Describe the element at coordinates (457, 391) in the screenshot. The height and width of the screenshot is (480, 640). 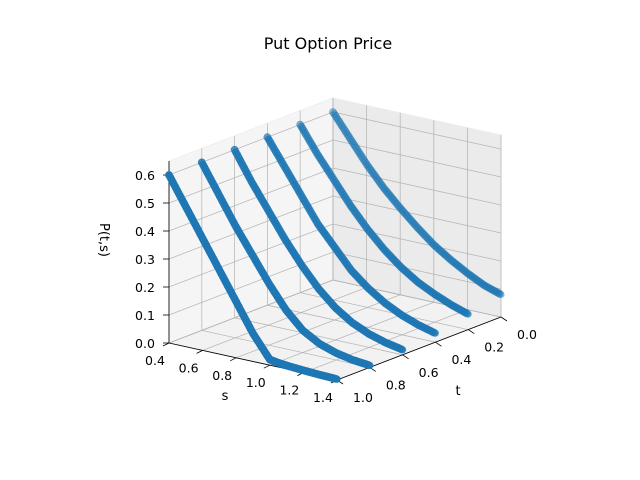
I see `y-axis-label: t` at that location.